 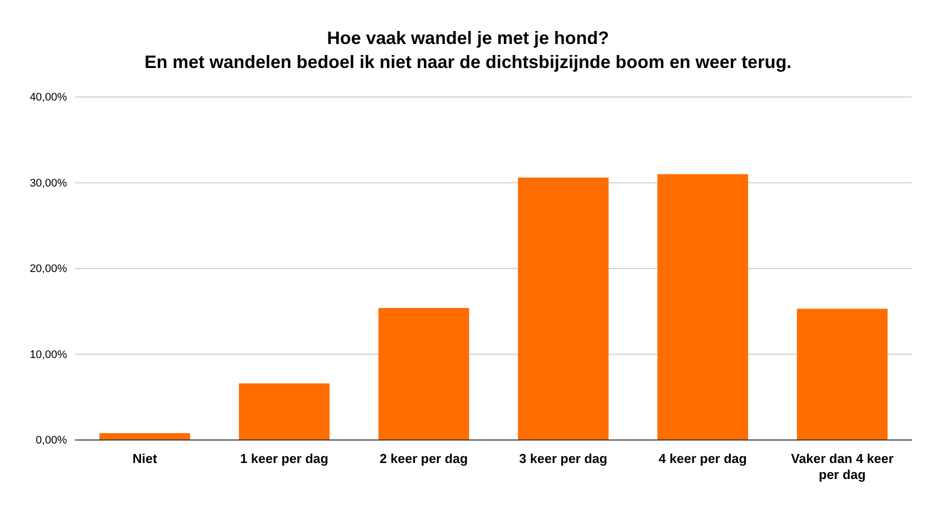 What do you see at coordinates (145, 458) in the screenshot?
I see `x-tick-label: Niet` at bounding box center [145, 458].